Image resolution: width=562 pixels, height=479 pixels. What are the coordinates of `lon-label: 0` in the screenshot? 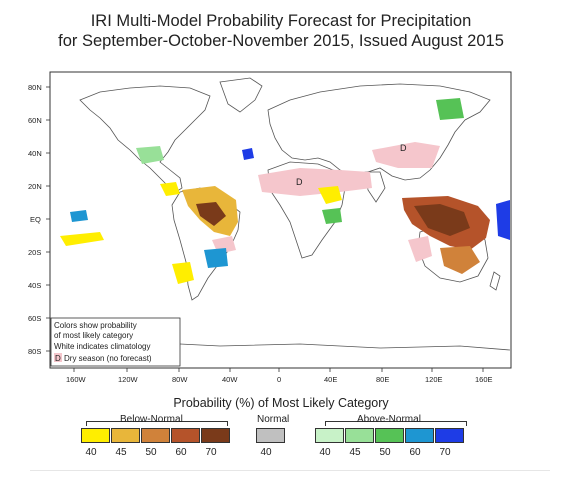 It's located at (279, 379).